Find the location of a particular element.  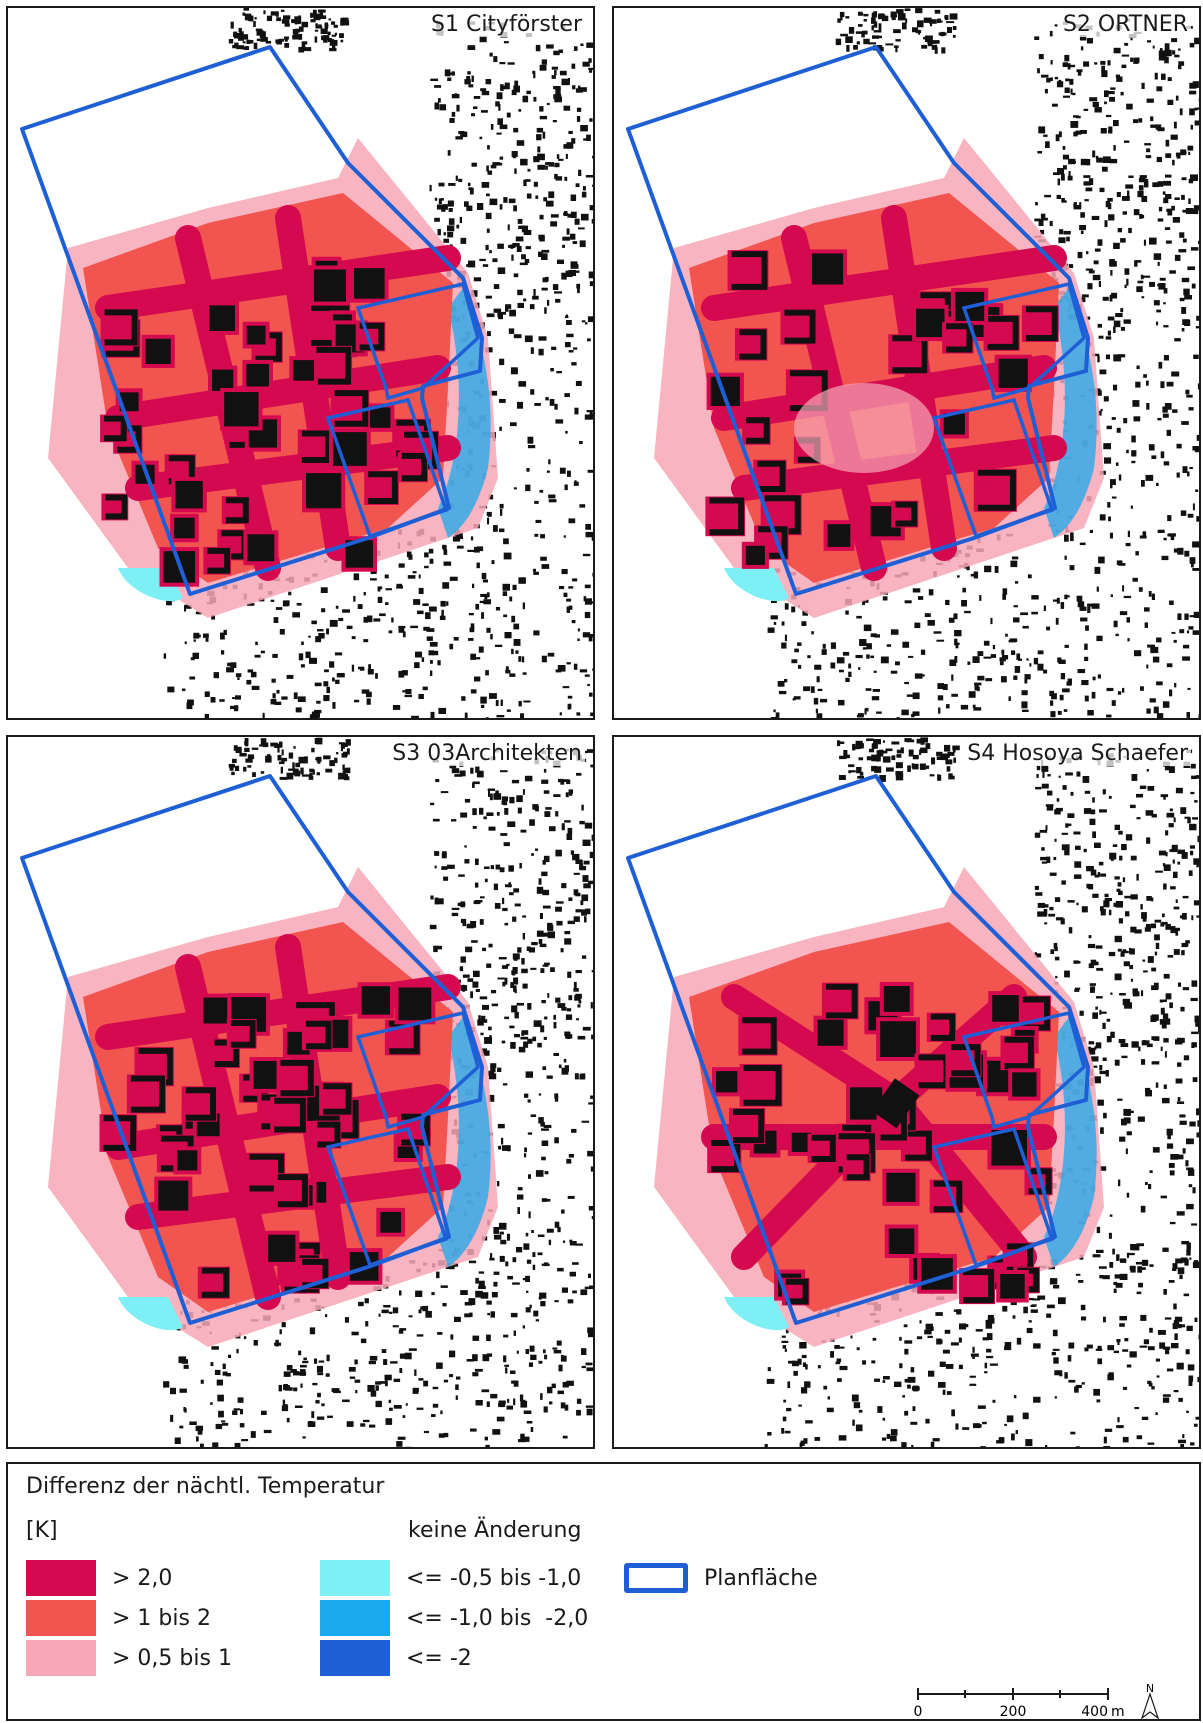

building-block is located at coordinates (801, 1142).